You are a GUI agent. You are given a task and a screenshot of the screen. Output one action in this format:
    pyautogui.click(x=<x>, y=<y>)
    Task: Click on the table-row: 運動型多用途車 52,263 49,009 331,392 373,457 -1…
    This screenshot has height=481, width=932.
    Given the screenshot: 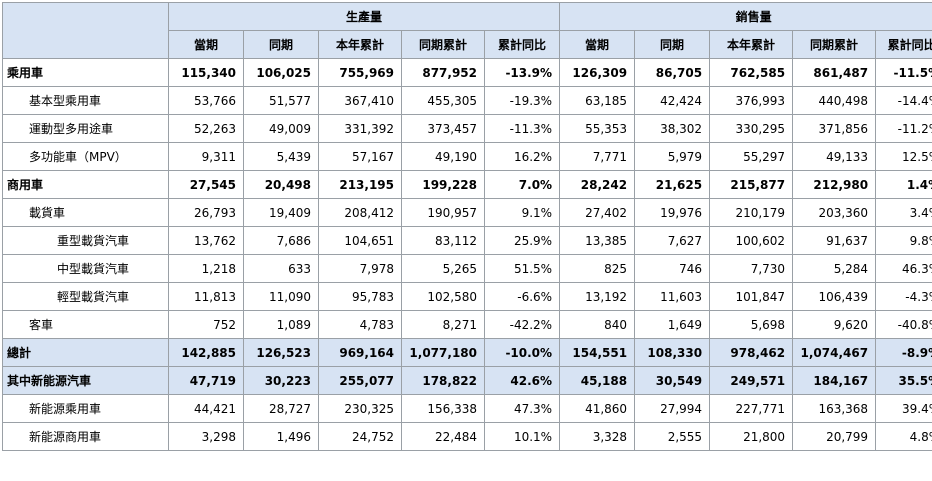 What is the action you would take?
    pyautogui.click(x=467, y=129)
    